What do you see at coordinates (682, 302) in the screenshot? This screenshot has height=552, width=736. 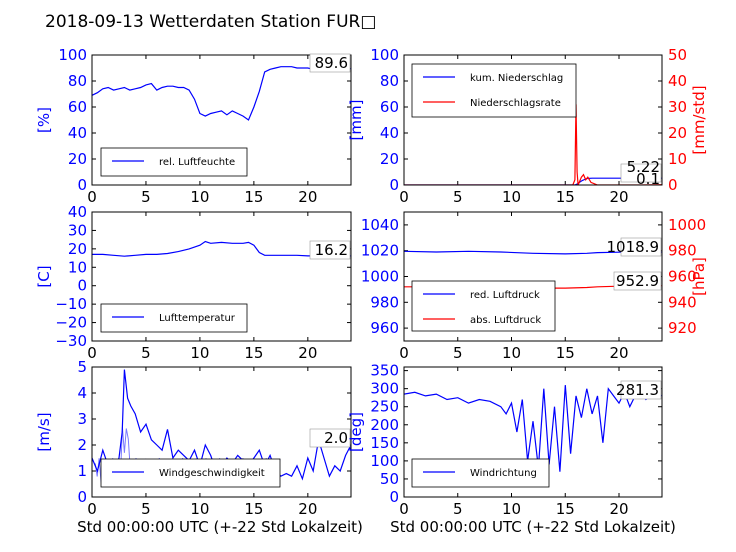 I see `y2-tick-label: 940` at bounding box center [682, 302].